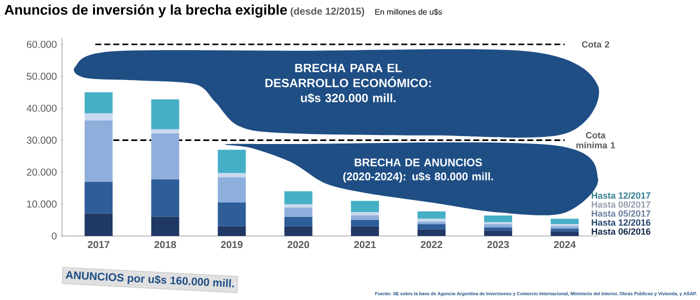  Describe the element at coordinates (621, 213) in the screenshot. I see `series-label: Hasta 05/2017` at that location.